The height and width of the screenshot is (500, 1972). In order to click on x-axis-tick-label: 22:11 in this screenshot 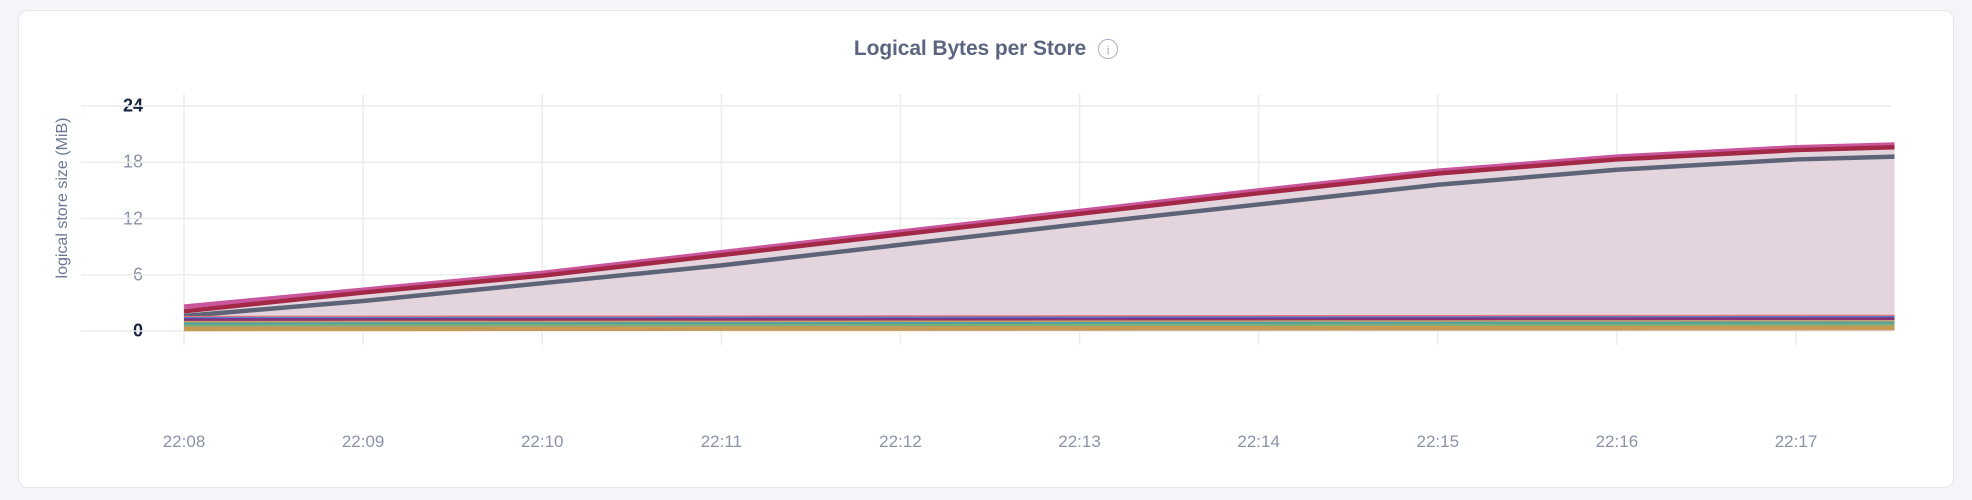, I will do `click(721, 441)`.